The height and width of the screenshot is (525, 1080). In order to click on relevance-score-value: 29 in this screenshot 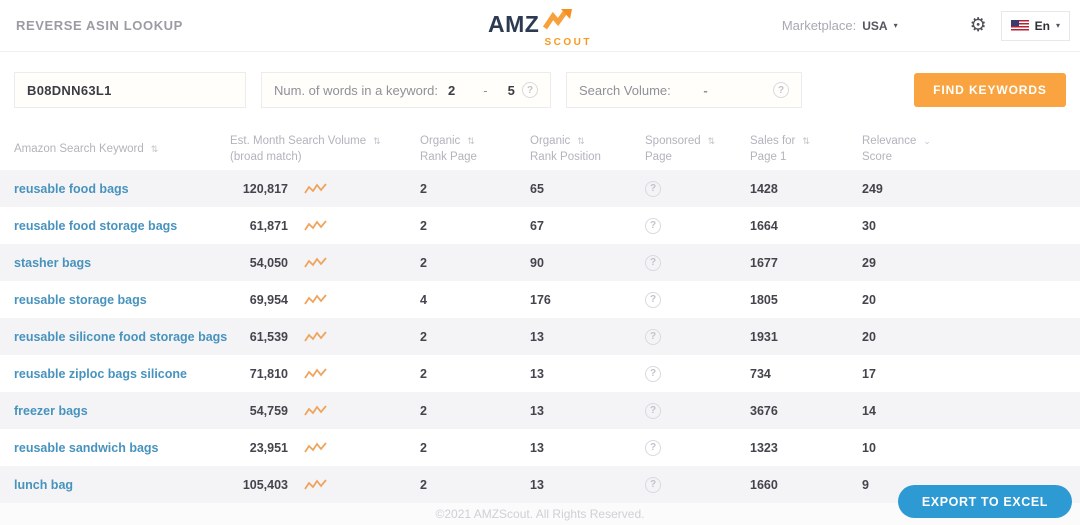, I will do `click(869, 262)`.